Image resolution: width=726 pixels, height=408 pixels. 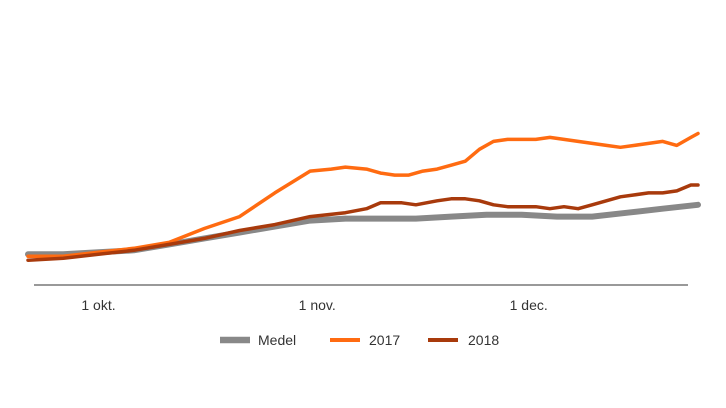 I want to click on series-line-medel, so click(x=363, y=229).